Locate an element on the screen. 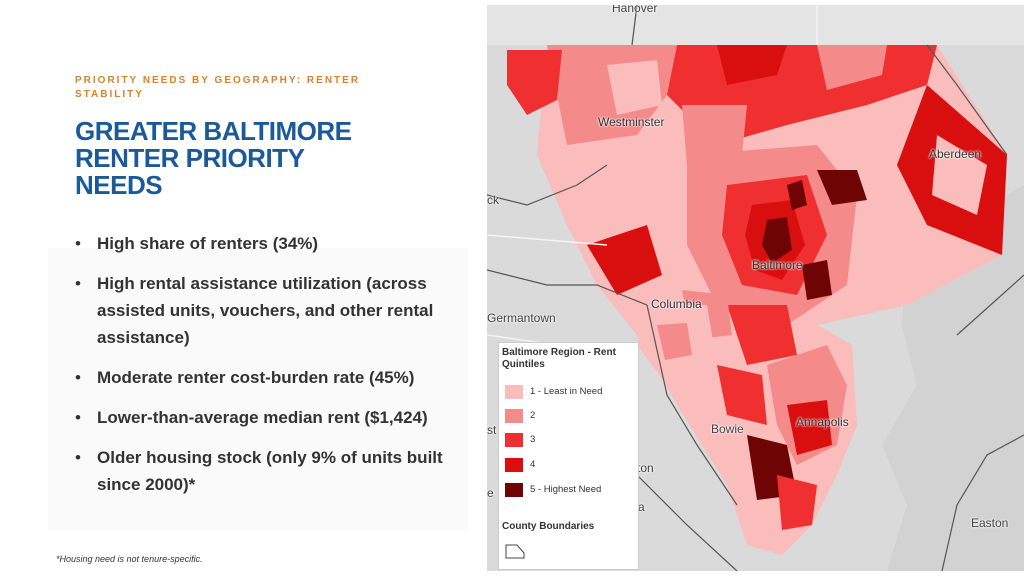 This screenshot has width=1024, height=576. legend-item: 4 is located at coordinates (570, 465).